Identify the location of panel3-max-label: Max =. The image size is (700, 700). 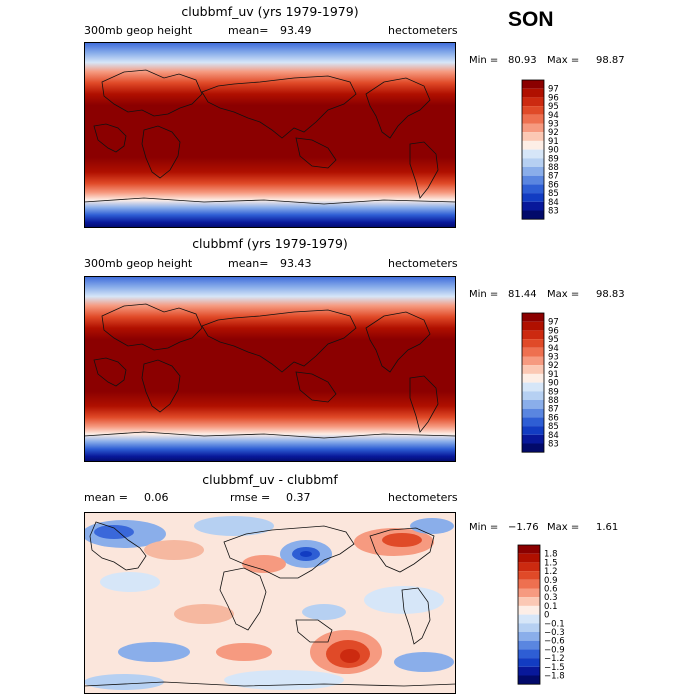
(563, 527).